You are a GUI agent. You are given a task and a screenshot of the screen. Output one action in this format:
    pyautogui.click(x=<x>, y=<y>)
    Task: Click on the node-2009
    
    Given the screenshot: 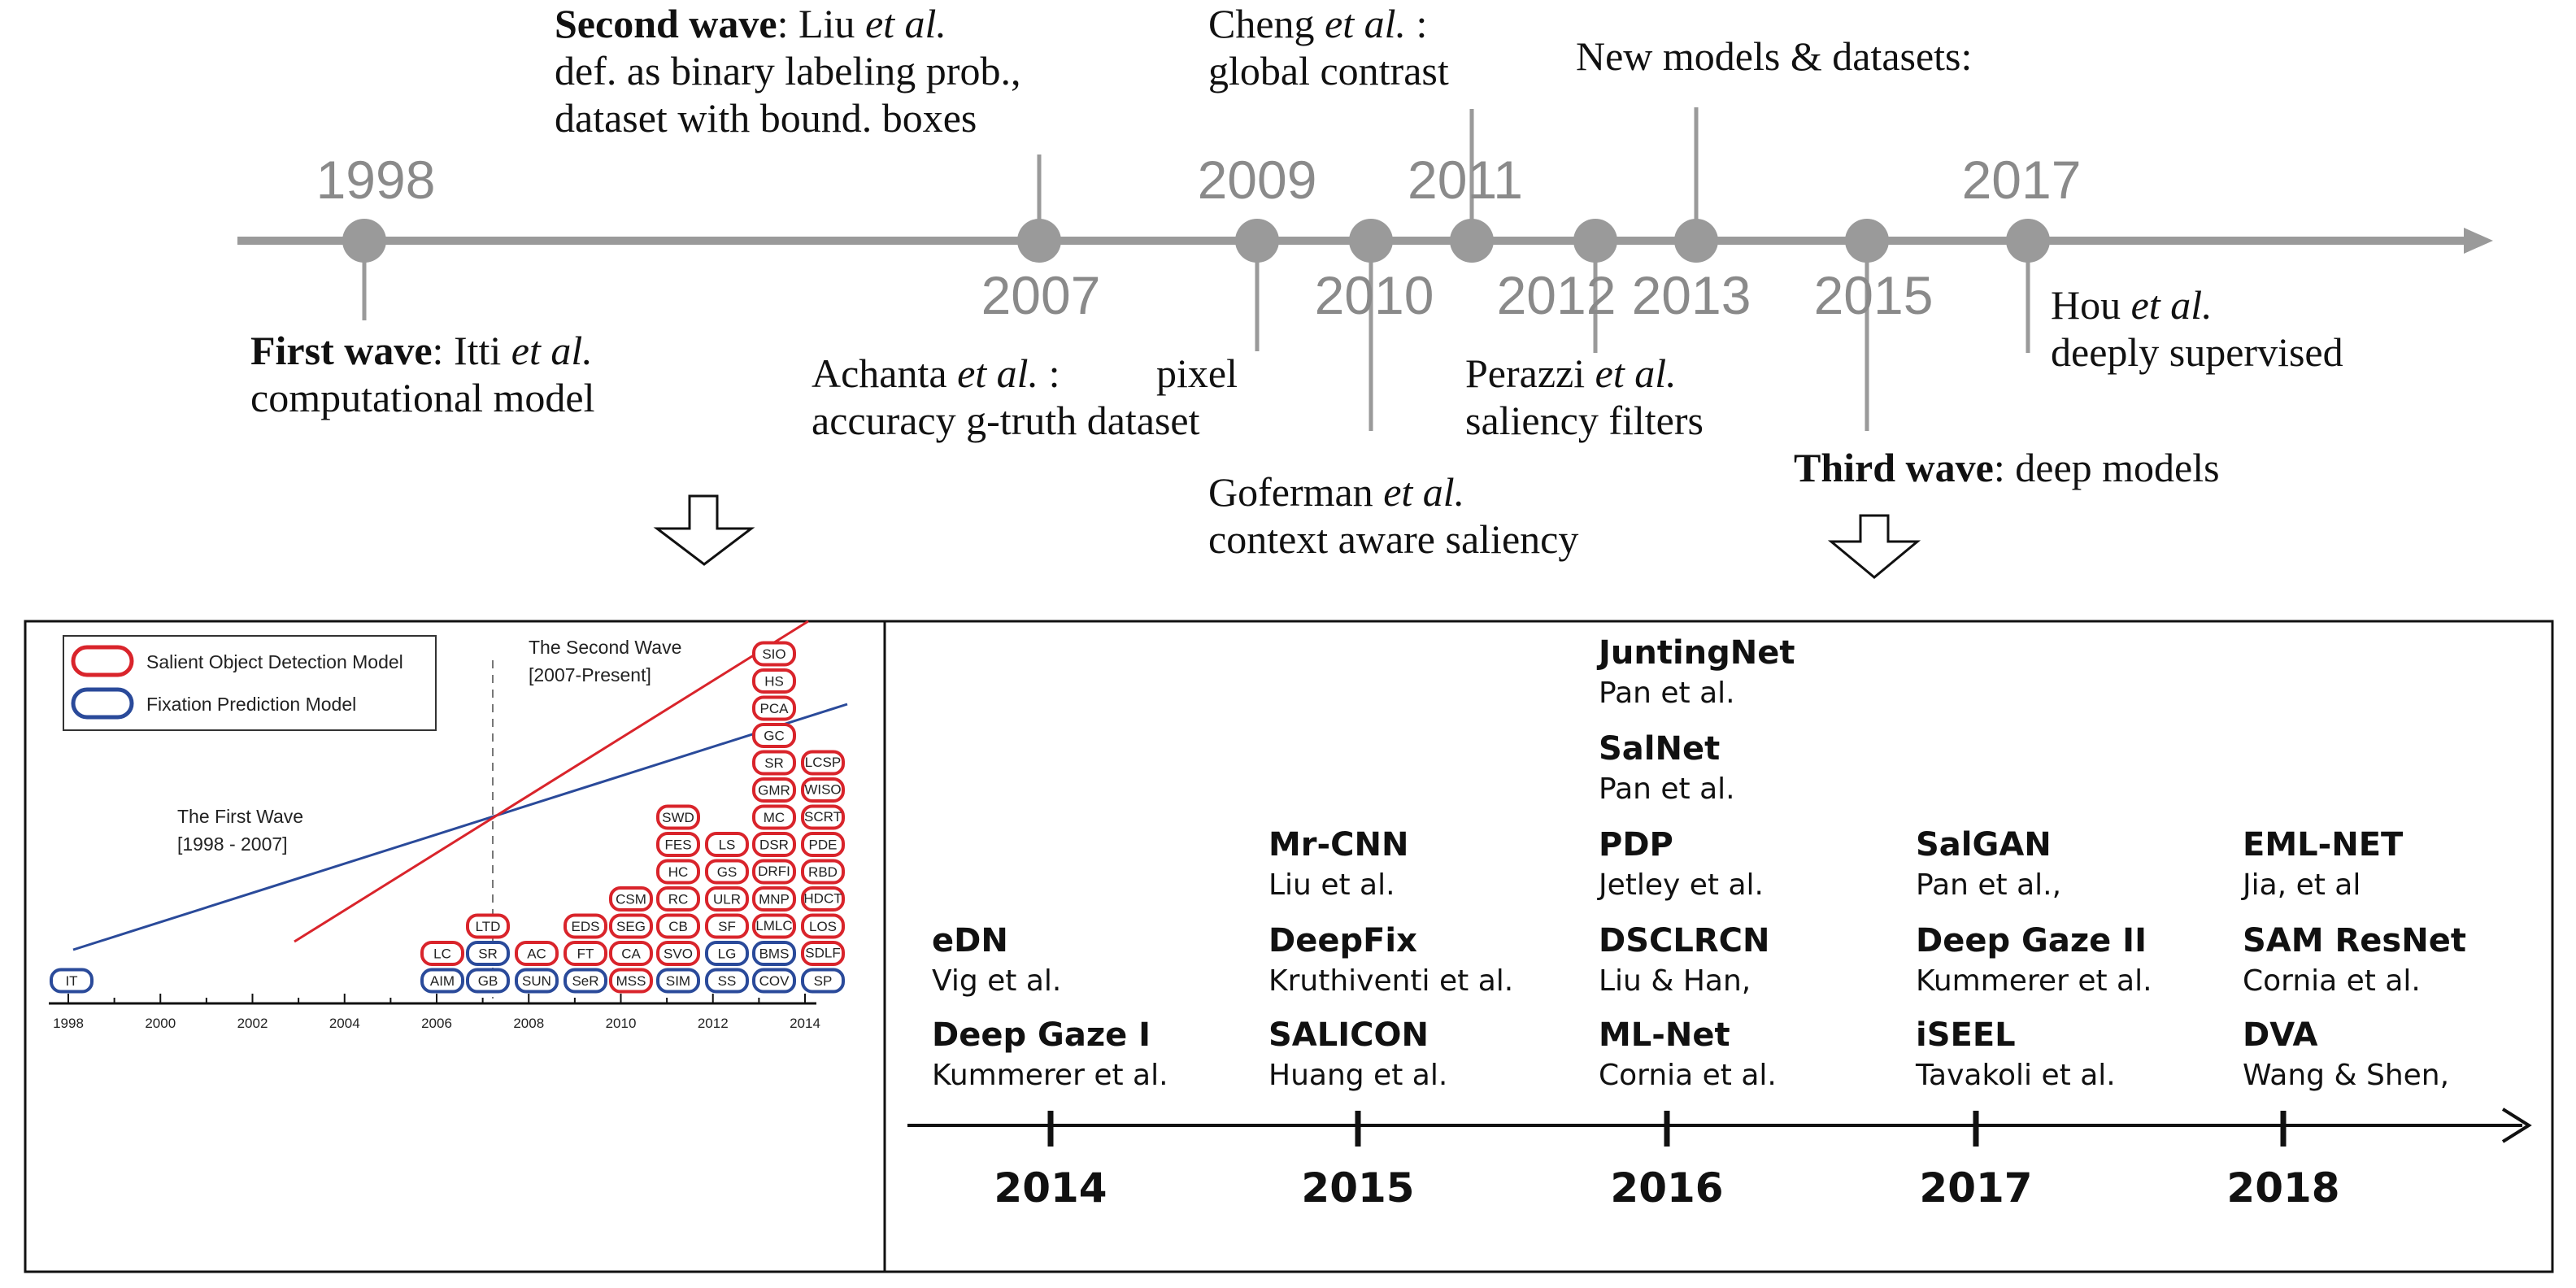 What is the action you would take?
    pyautogui.click(x=1257, y=241)
    